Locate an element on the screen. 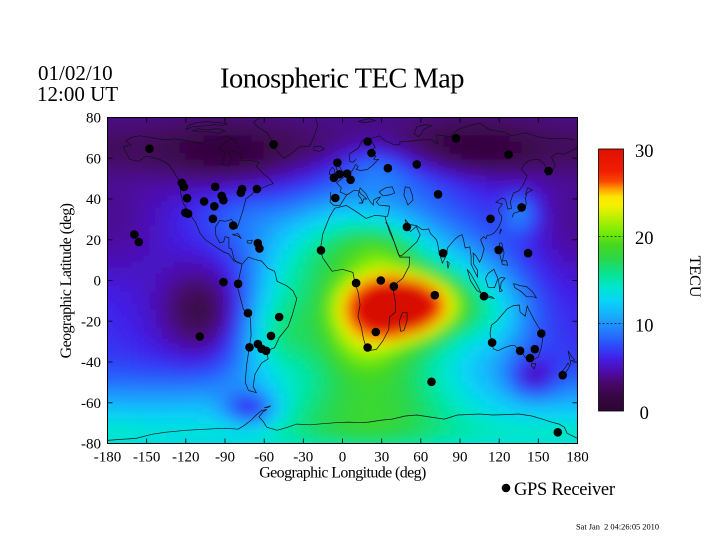 The width and height of the screenshot is (720, 540). svg-text: 01/02/10 is located at coordinates (75, 73).